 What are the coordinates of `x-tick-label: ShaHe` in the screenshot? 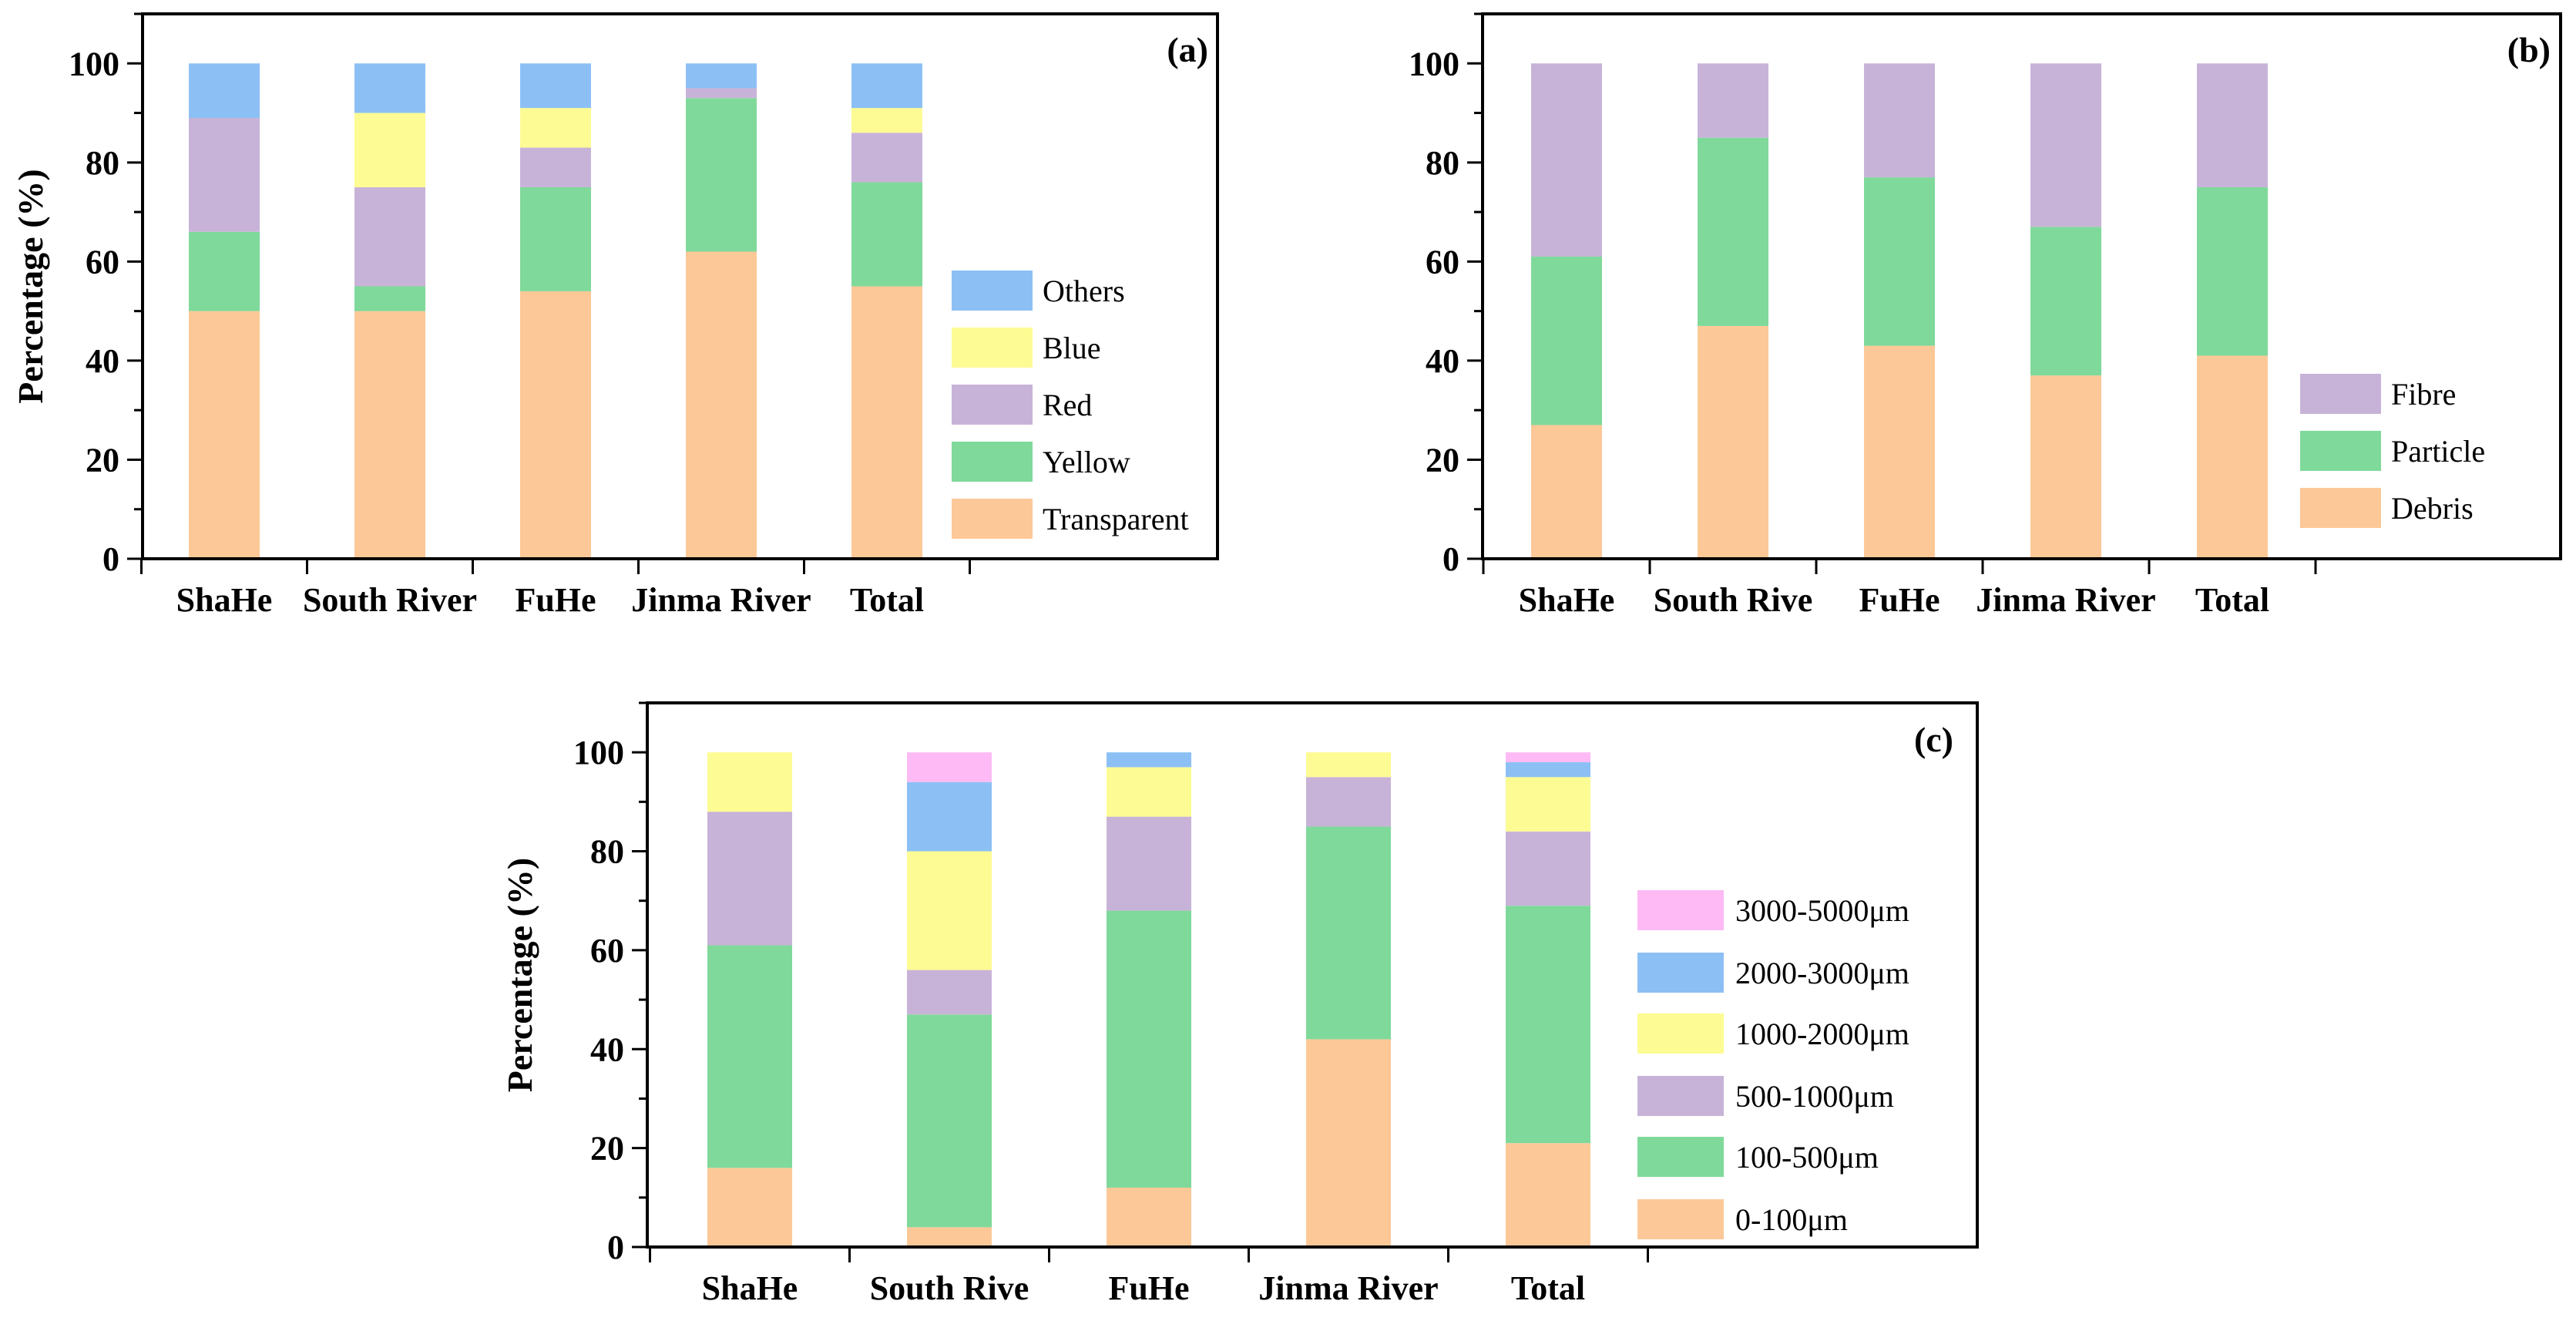 It's located at (750, 1288).